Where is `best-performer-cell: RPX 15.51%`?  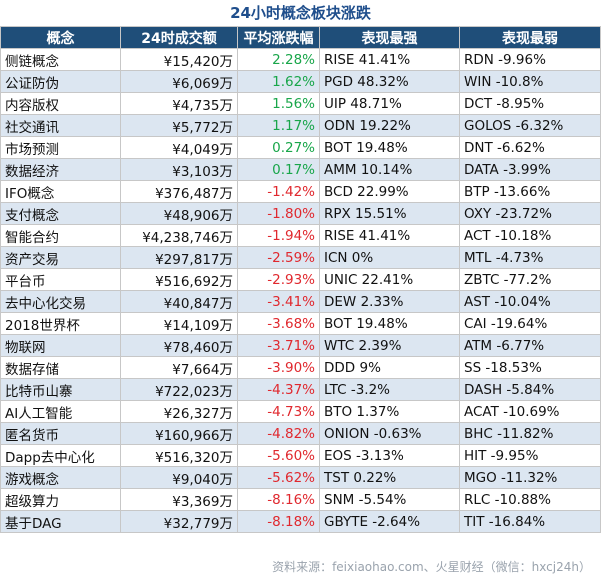 best-performer-cell: RPX 15.51% is located at coordinates (389, 213).